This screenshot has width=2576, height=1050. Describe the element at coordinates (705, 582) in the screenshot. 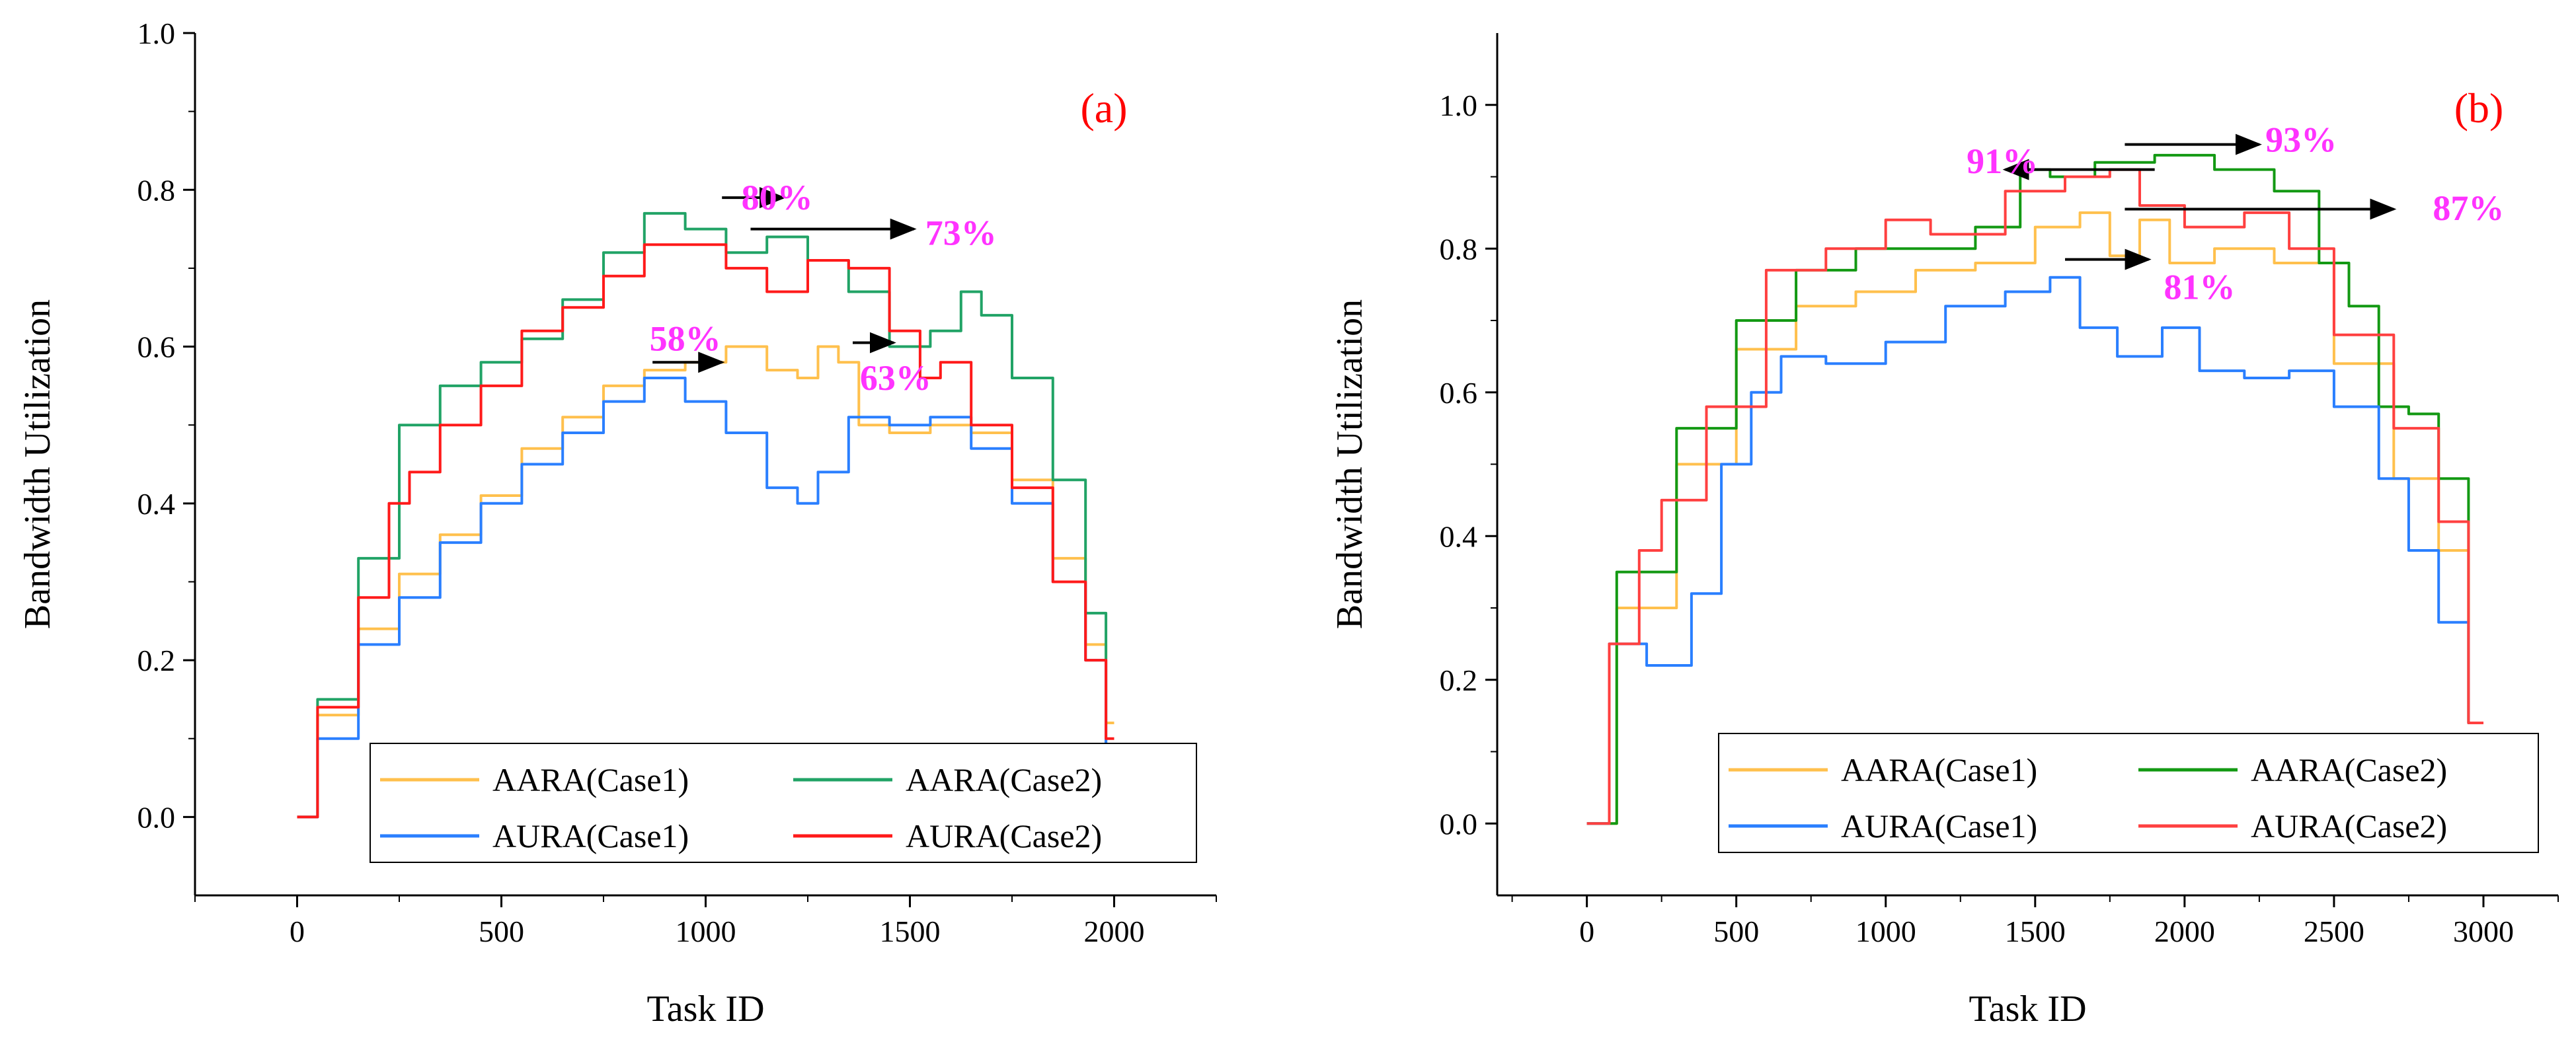

I see `series-line-aara-case1-` at that location.